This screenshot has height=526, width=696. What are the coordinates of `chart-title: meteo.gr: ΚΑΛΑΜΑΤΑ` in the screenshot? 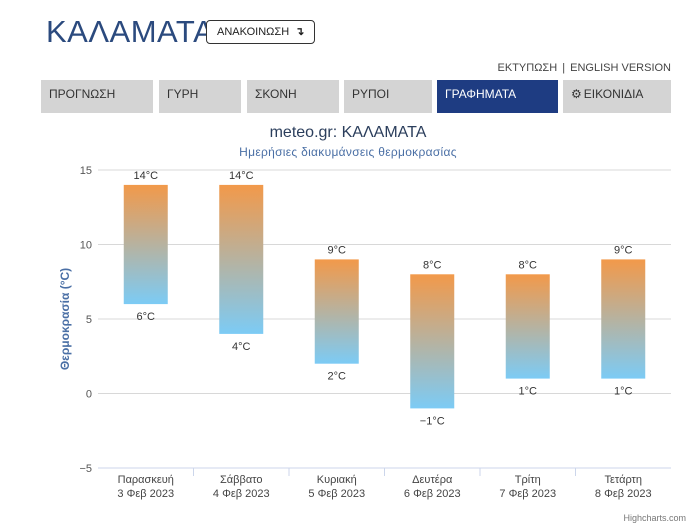 It's located at (348, 132).